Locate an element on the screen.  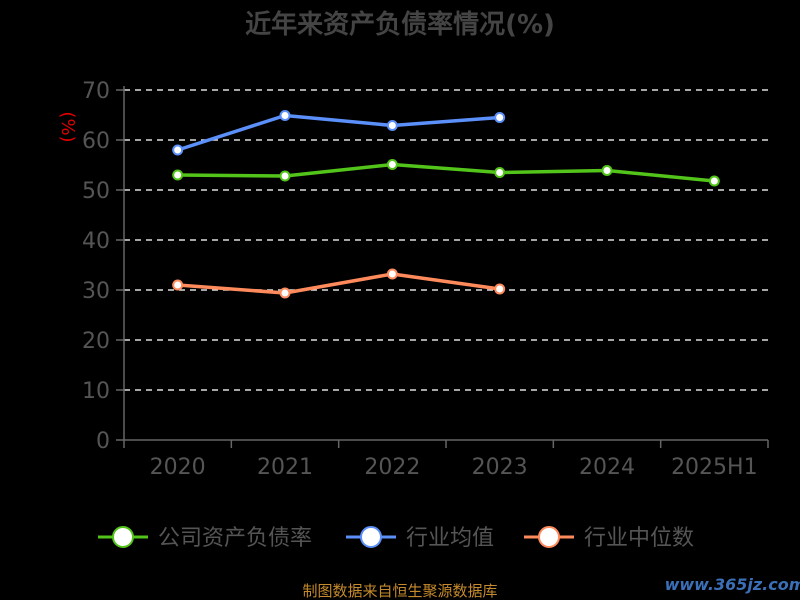
legend-label: 公司资产负债率 is located at coordinates (235, 538).